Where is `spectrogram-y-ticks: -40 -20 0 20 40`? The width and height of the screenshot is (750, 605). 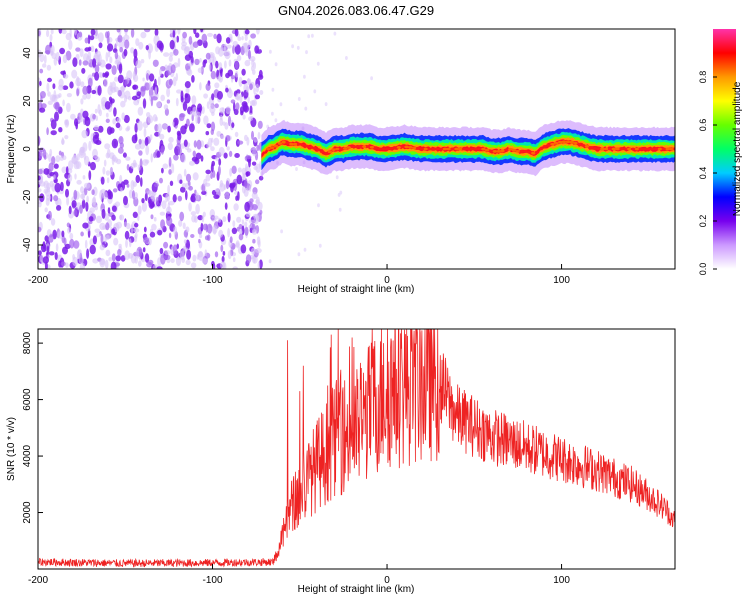
spectrogram-y-ticks: -40 -20 0 20 40 is located at coordinates (32, 149).